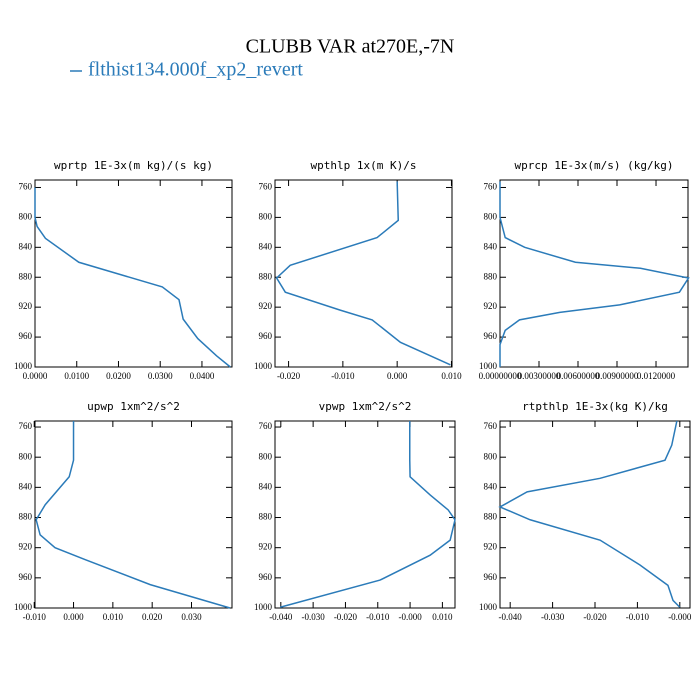  What do you see at coordinates (364, 165) in the screenshot?
I see `panel-title: wpthlp 1x(m K)/s` at bounding box center [364, 165].